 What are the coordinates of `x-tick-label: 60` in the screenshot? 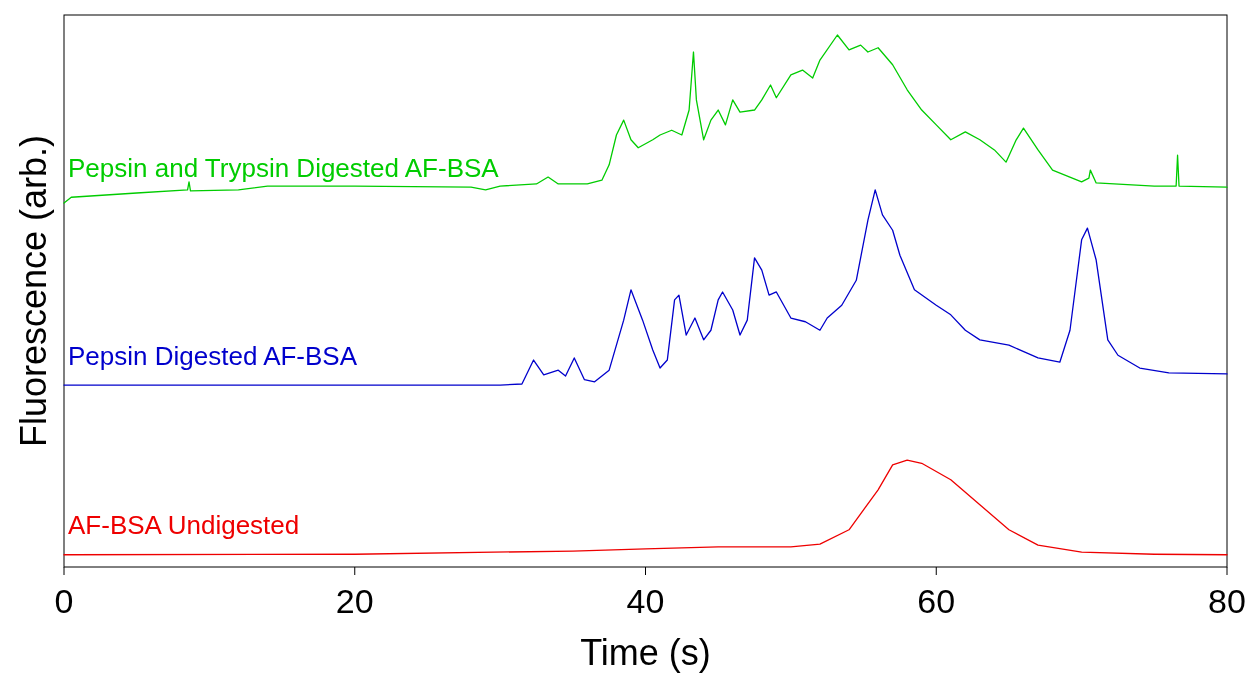 It's located at (936, 601).